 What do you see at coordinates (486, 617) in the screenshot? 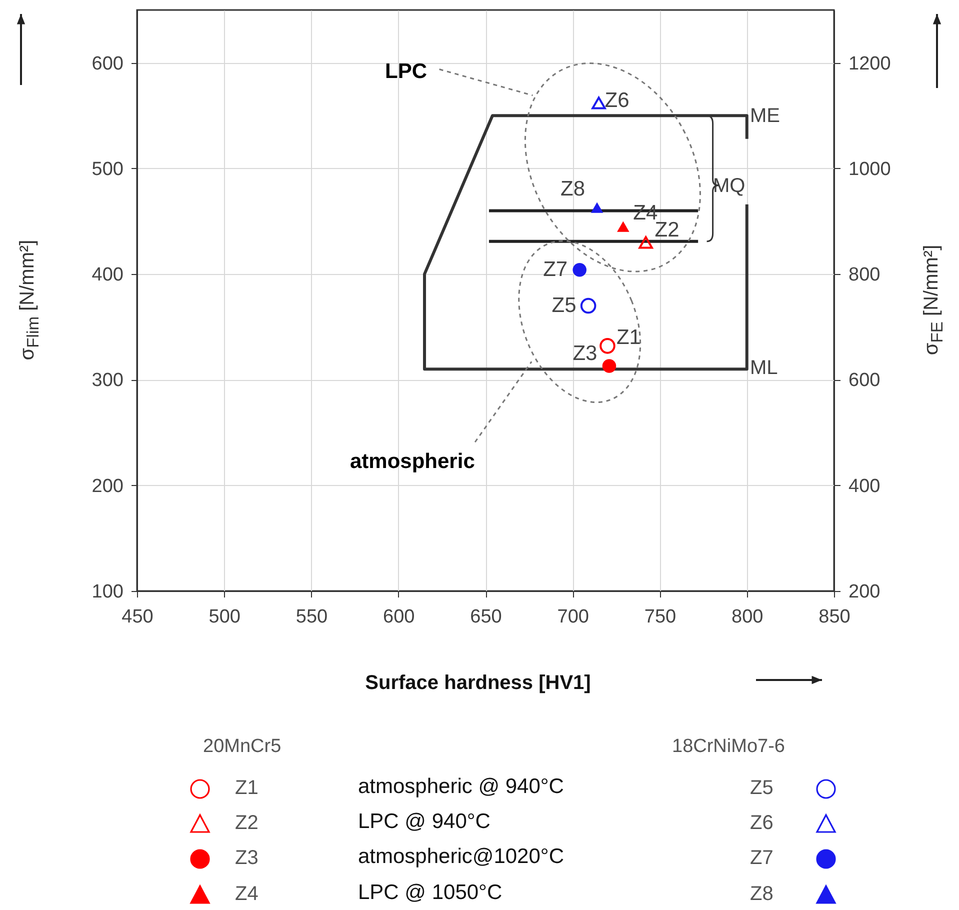
I see `x-tick-label: 650` at bounding box center [486, 617].